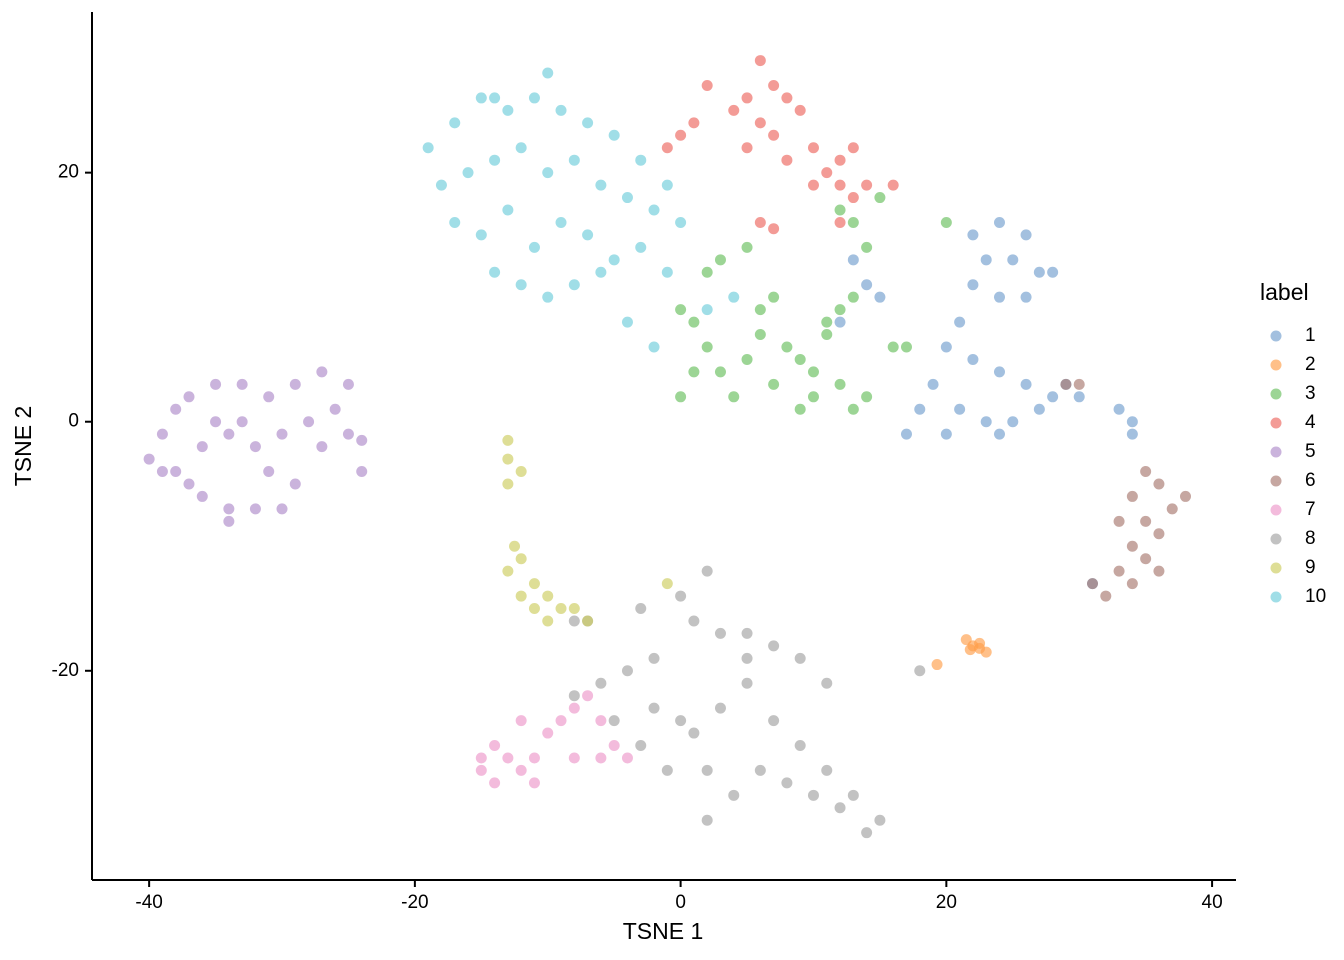  Describe the element at coordinates (73, 421) in the screenshot. I see `y-tick-label: 0` at that location.